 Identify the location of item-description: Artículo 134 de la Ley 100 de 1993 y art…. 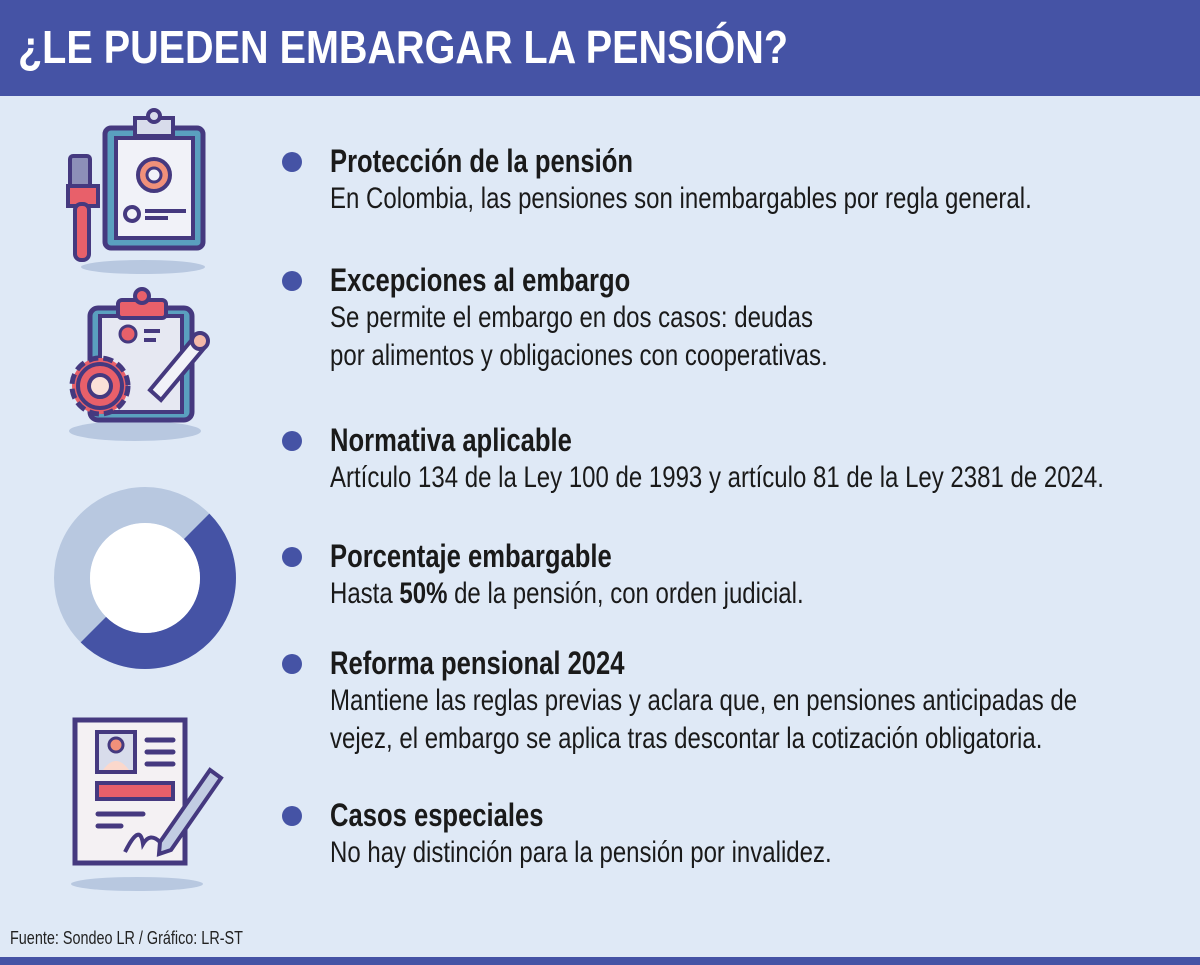
(717, 477).